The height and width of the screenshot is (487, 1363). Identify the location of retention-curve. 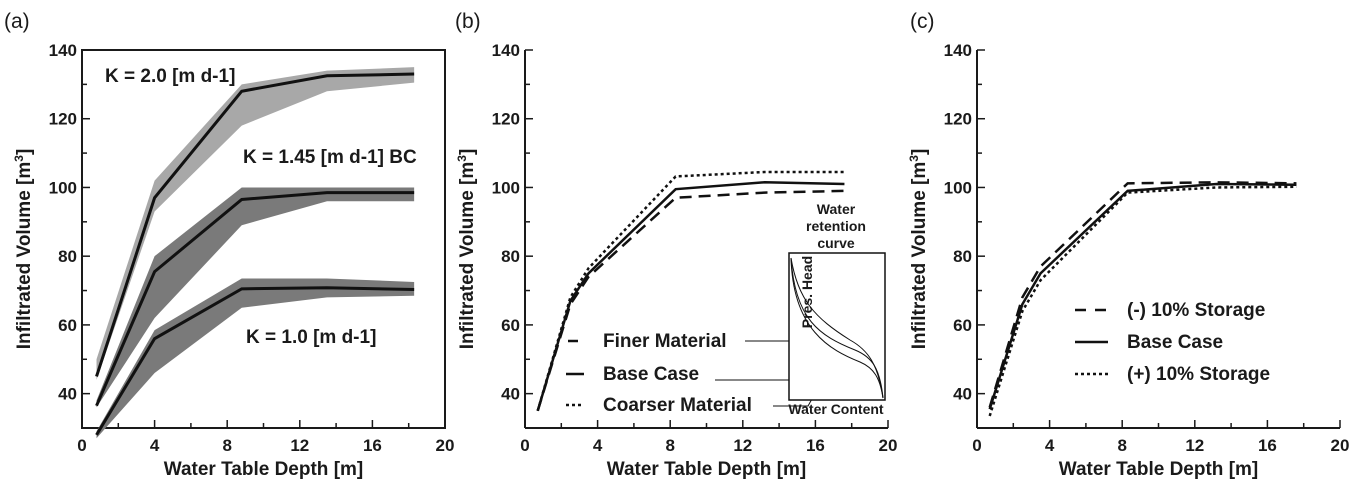
(837, 328).